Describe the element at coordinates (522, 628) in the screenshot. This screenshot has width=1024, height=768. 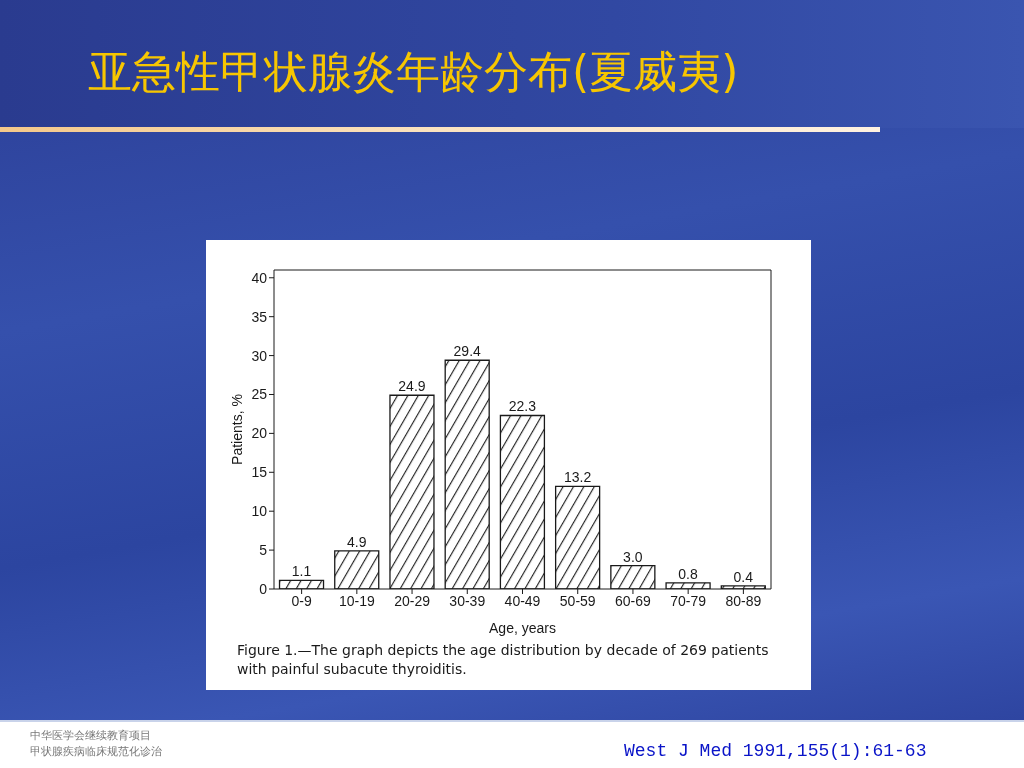
I see `x-axis-title: Age, years` at that location.